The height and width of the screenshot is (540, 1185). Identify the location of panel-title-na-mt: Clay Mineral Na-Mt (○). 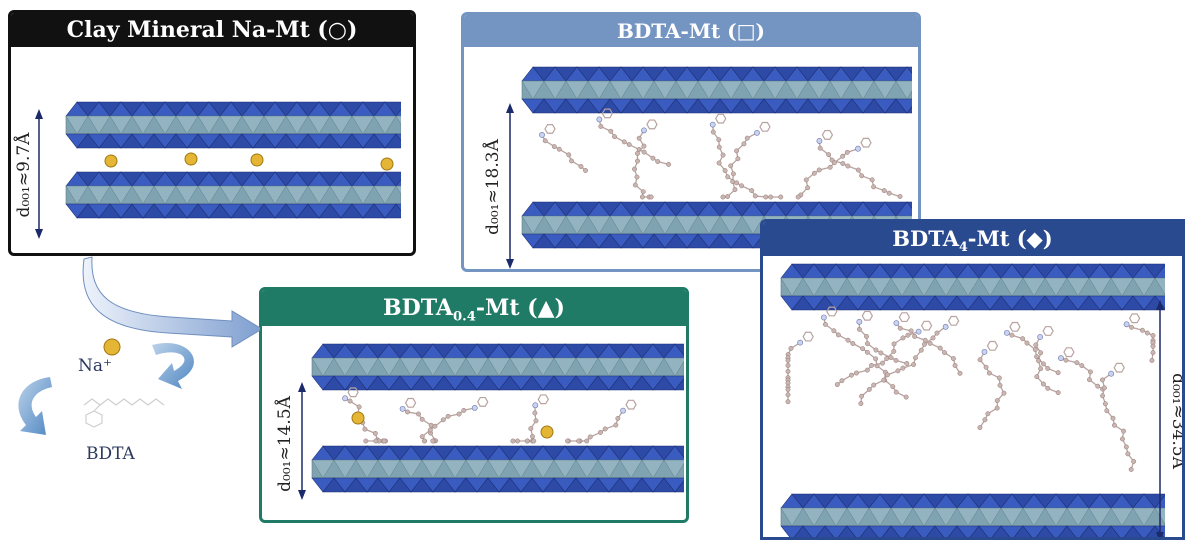
(212, 30).